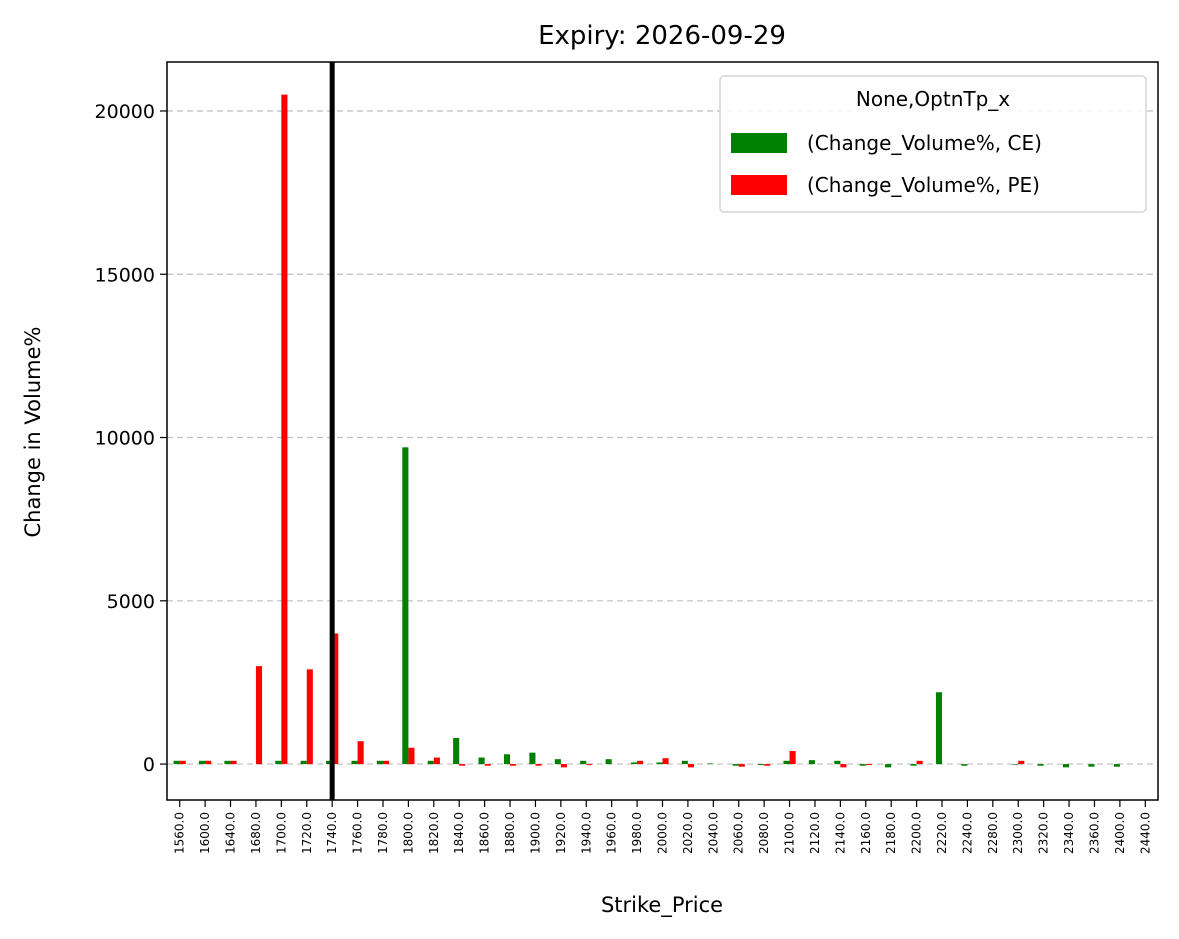  I want to click on xtick-label-22: 2060.0, so click(739, 833).